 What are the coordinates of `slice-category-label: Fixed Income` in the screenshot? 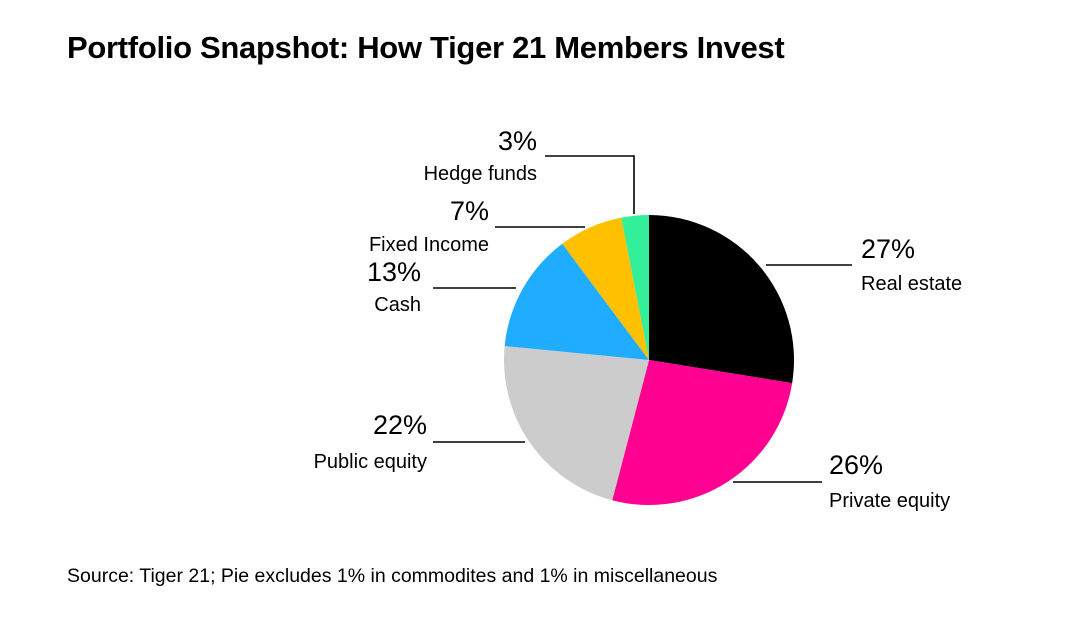 It's located at (429, 245).